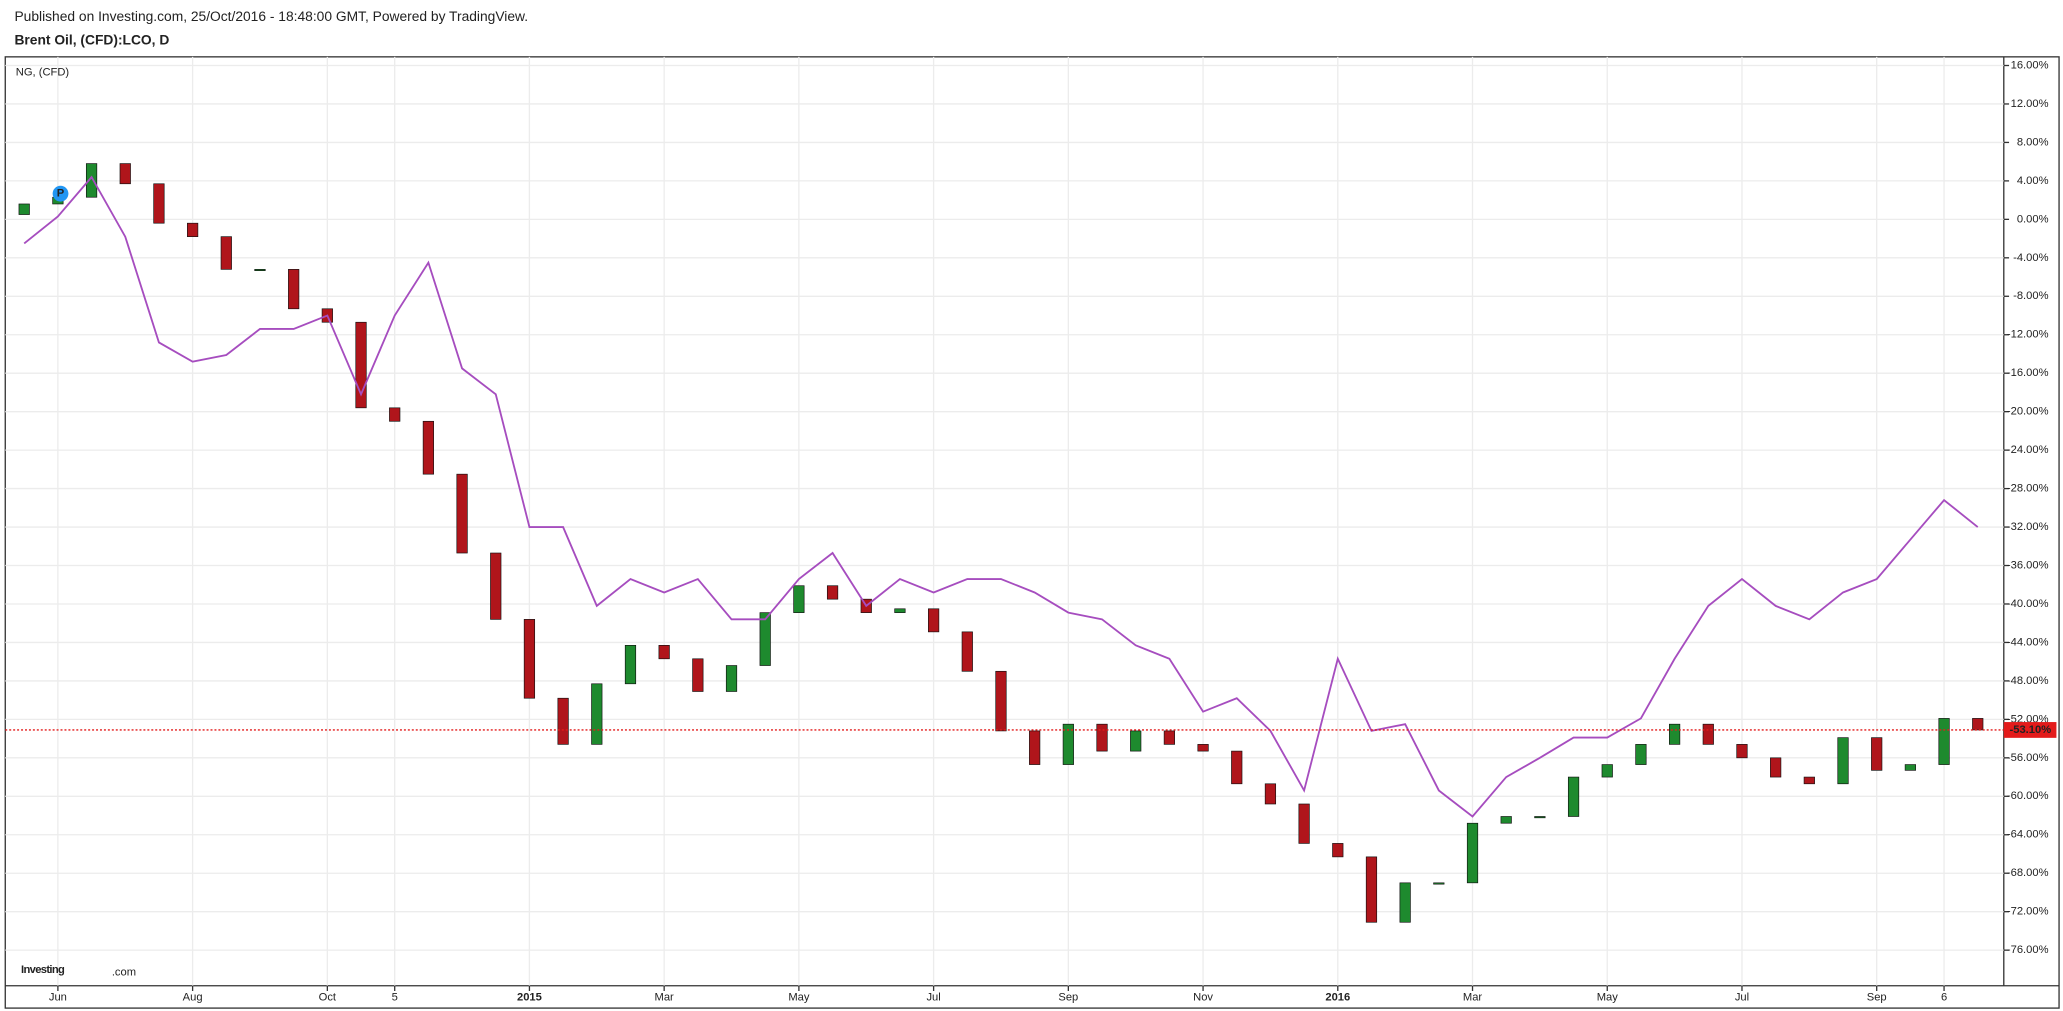 The height and width of the screenshot is (1011, 2063). I want to click on y-tick-label: -28.00%, so click(2028, 489).